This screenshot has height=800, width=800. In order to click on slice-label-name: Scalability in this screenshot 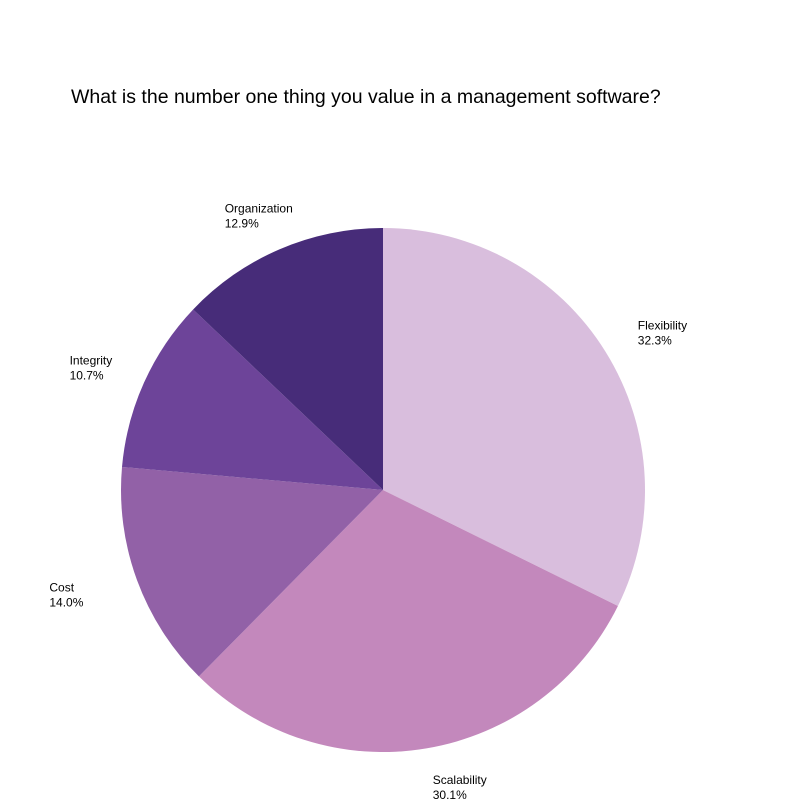, I will do `click(460, 780)`.